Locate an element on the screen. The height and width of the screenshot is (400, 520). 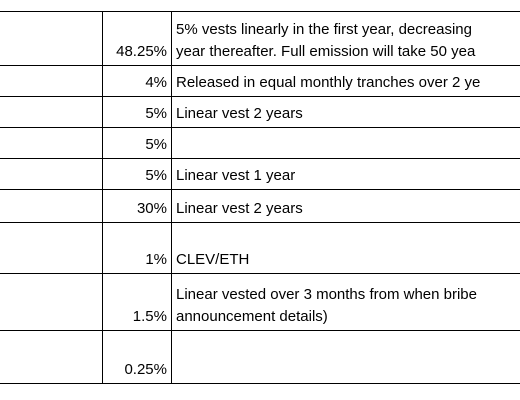
allocation-percent-cell: 4% is located at coordinates (137, 81).